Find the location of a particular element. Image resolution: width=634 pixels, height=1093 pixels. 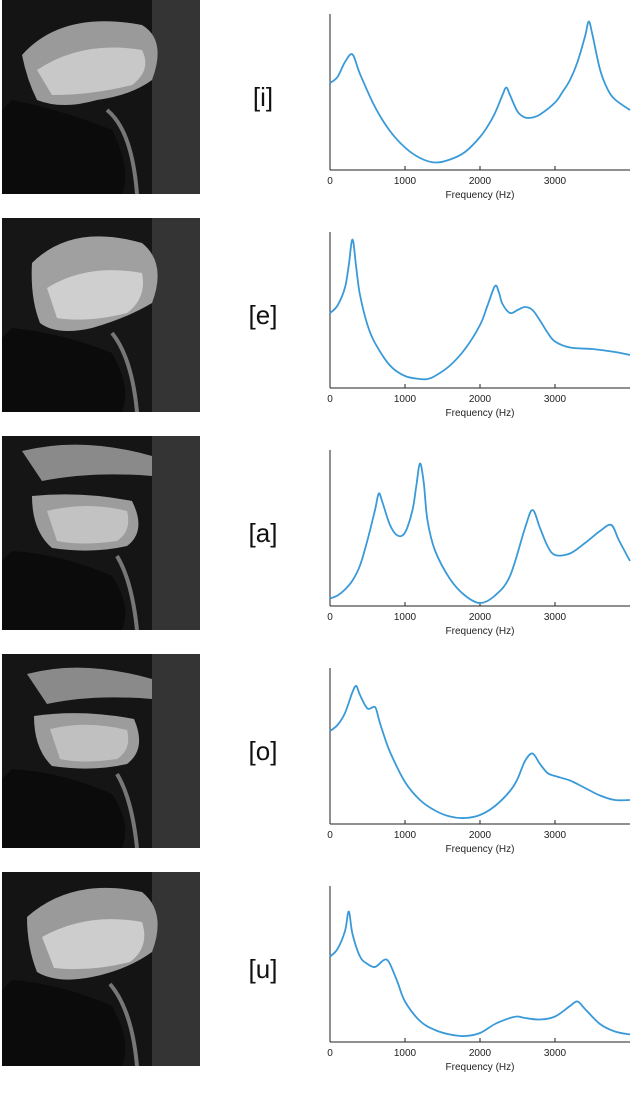

vowel-label-a: [a] is located at coordinates (263, 533).